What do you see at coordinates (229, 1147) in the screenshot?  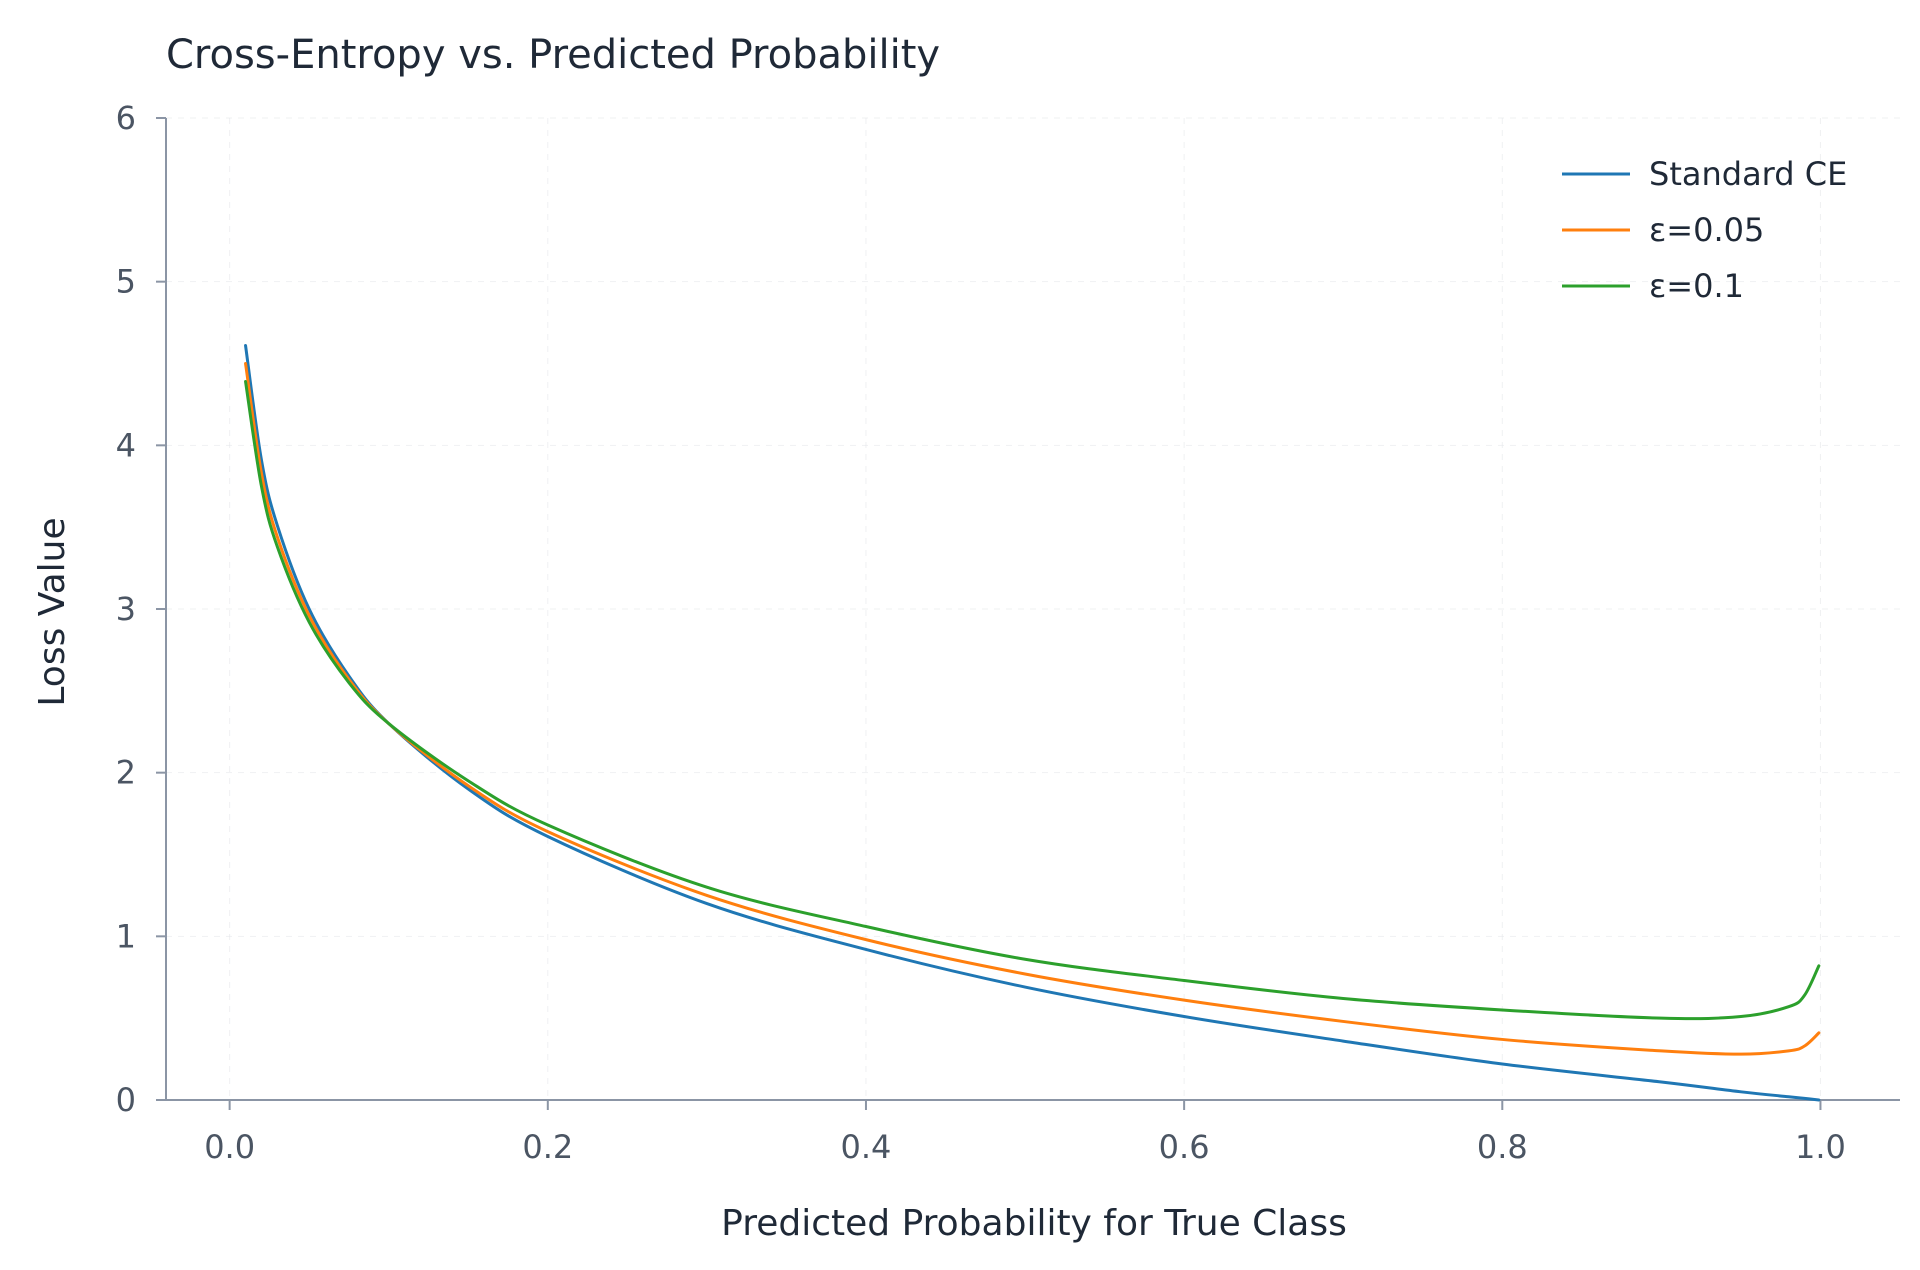 I see `x-tick-label: 0.0` at bounding box center [229, 1147].